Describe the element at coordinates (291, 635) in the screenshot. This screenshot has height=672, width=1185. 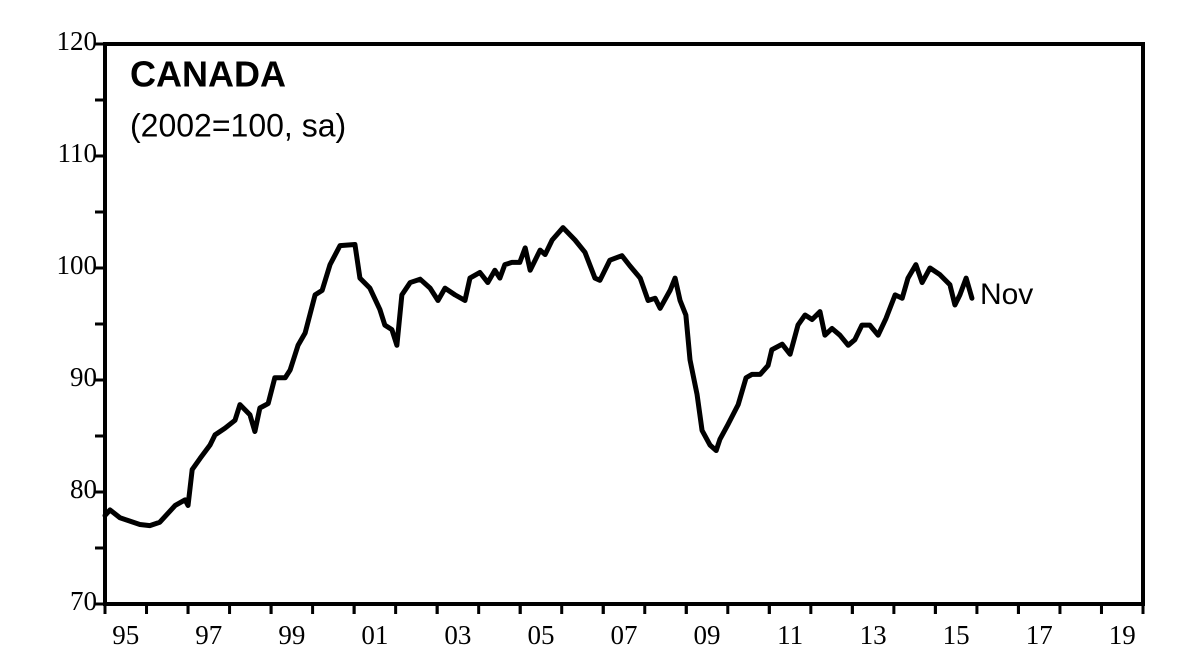
I see `x-tick-label: 99` at that location.